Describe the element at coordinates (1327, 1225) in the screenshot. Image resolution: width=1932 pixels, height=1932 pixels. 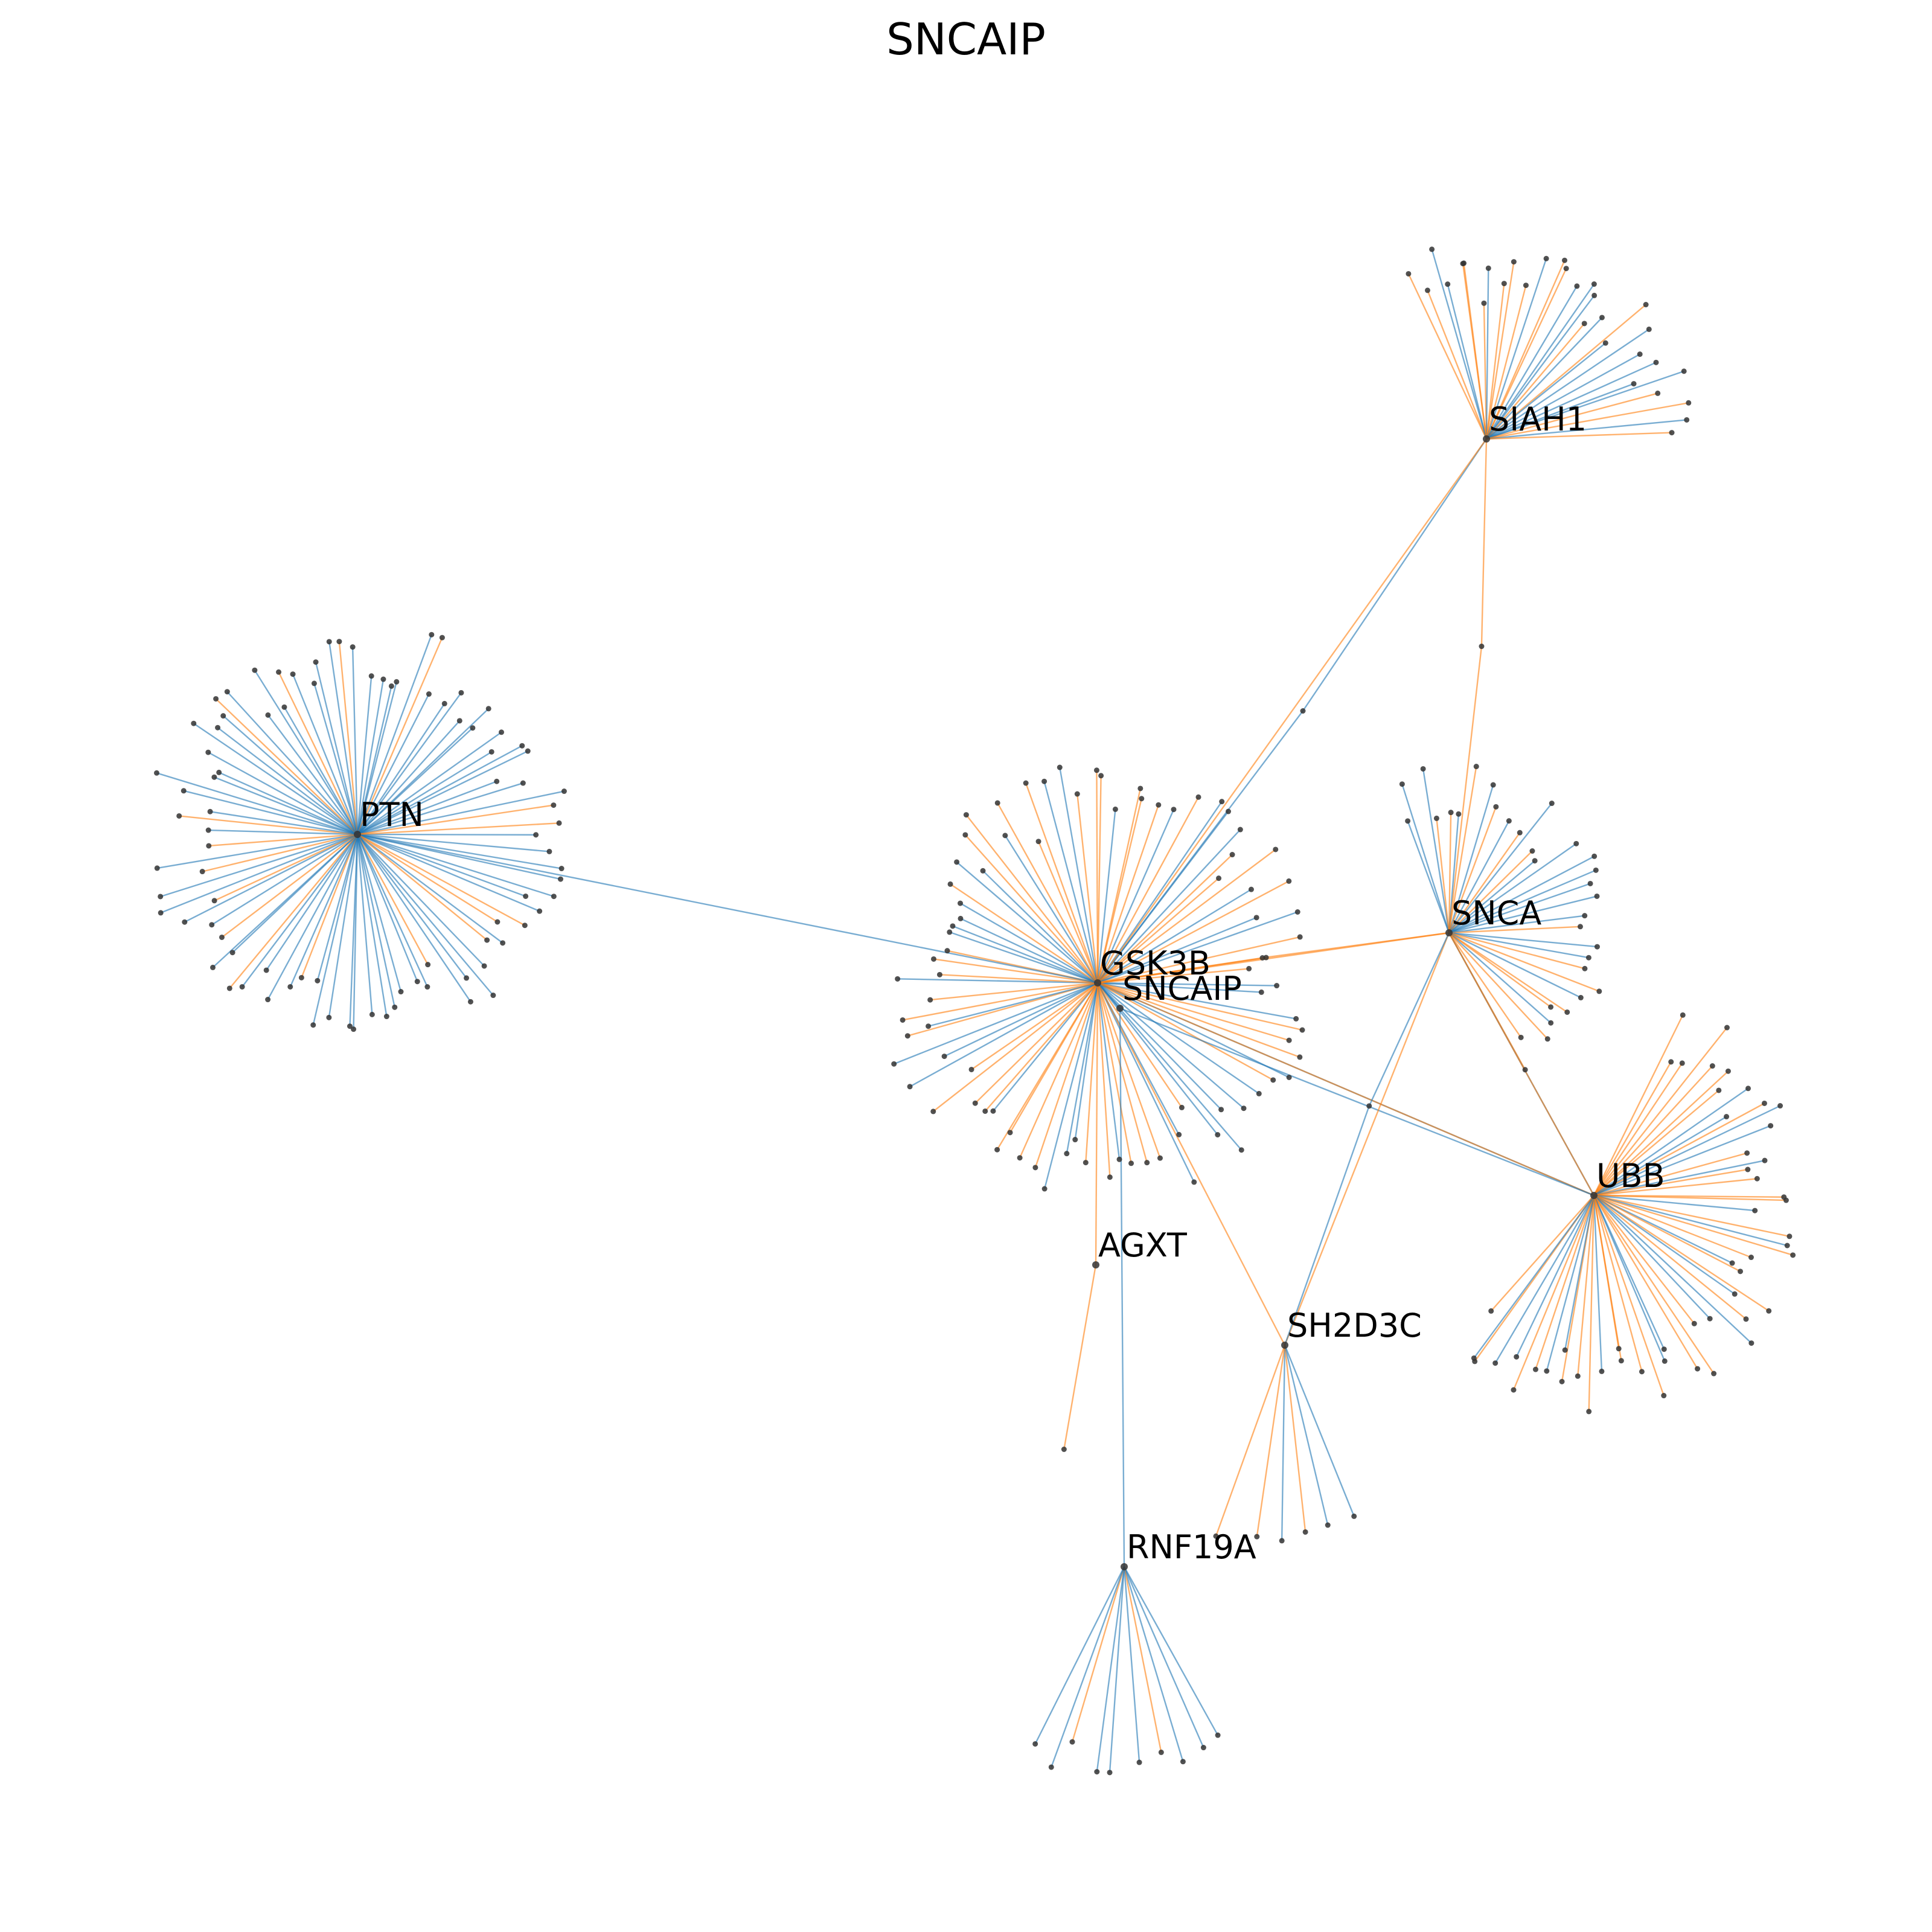
I see `edge-snca-sh2d3c` at that location.